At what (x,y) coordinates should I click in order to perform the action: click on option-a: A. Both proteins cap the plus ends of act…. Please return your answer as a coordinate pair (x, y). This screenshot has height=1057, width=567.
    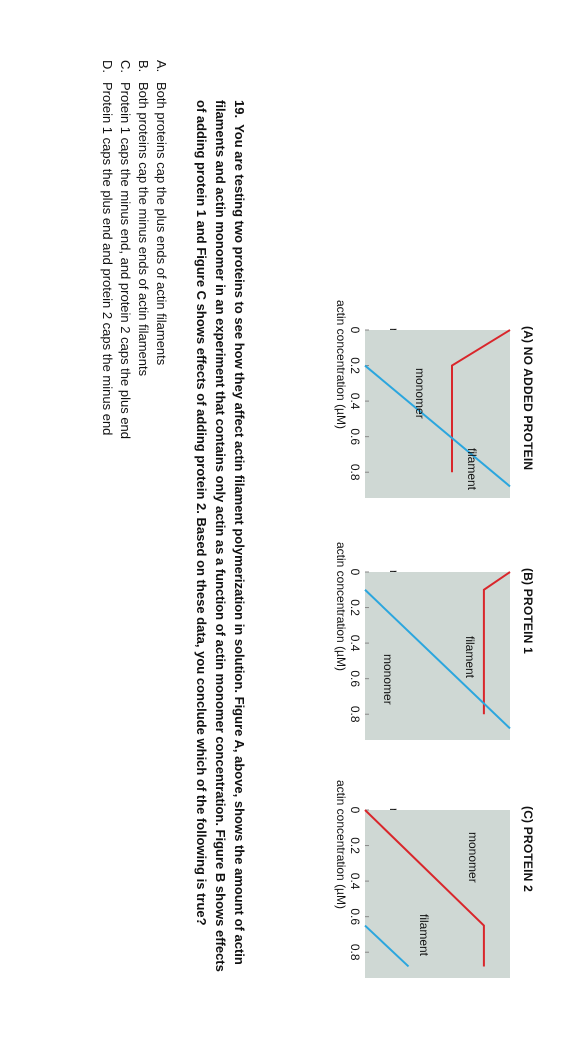
    Looking at the image, I should click on (161, 510).